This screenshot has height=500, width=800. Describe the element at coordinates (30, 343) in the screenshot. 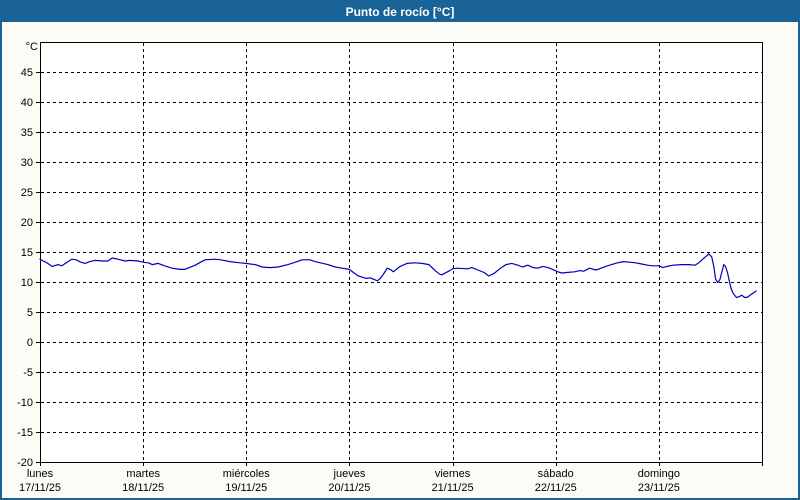

I see `y-axis-label: 0` at that location.